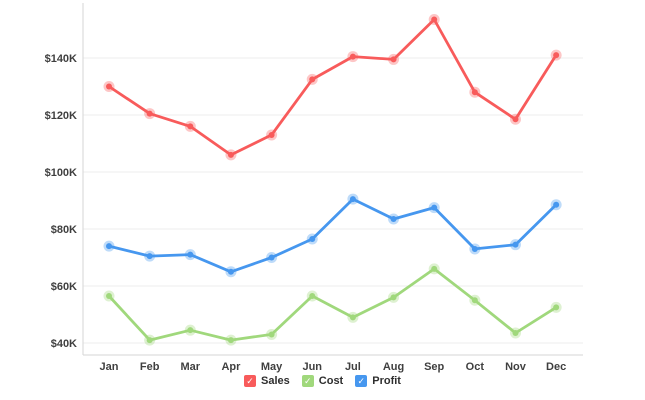 This screenshot has height=400, width=645. I want to click on x-axis-tick-label: Oct, so click(475, 367).